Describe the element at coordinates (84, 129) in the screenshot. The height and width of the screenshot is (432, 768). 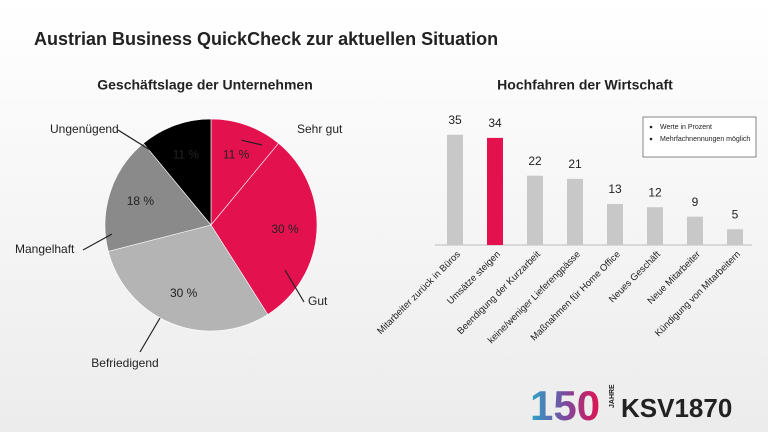
I see `category-label: Ungenügend` at that location.